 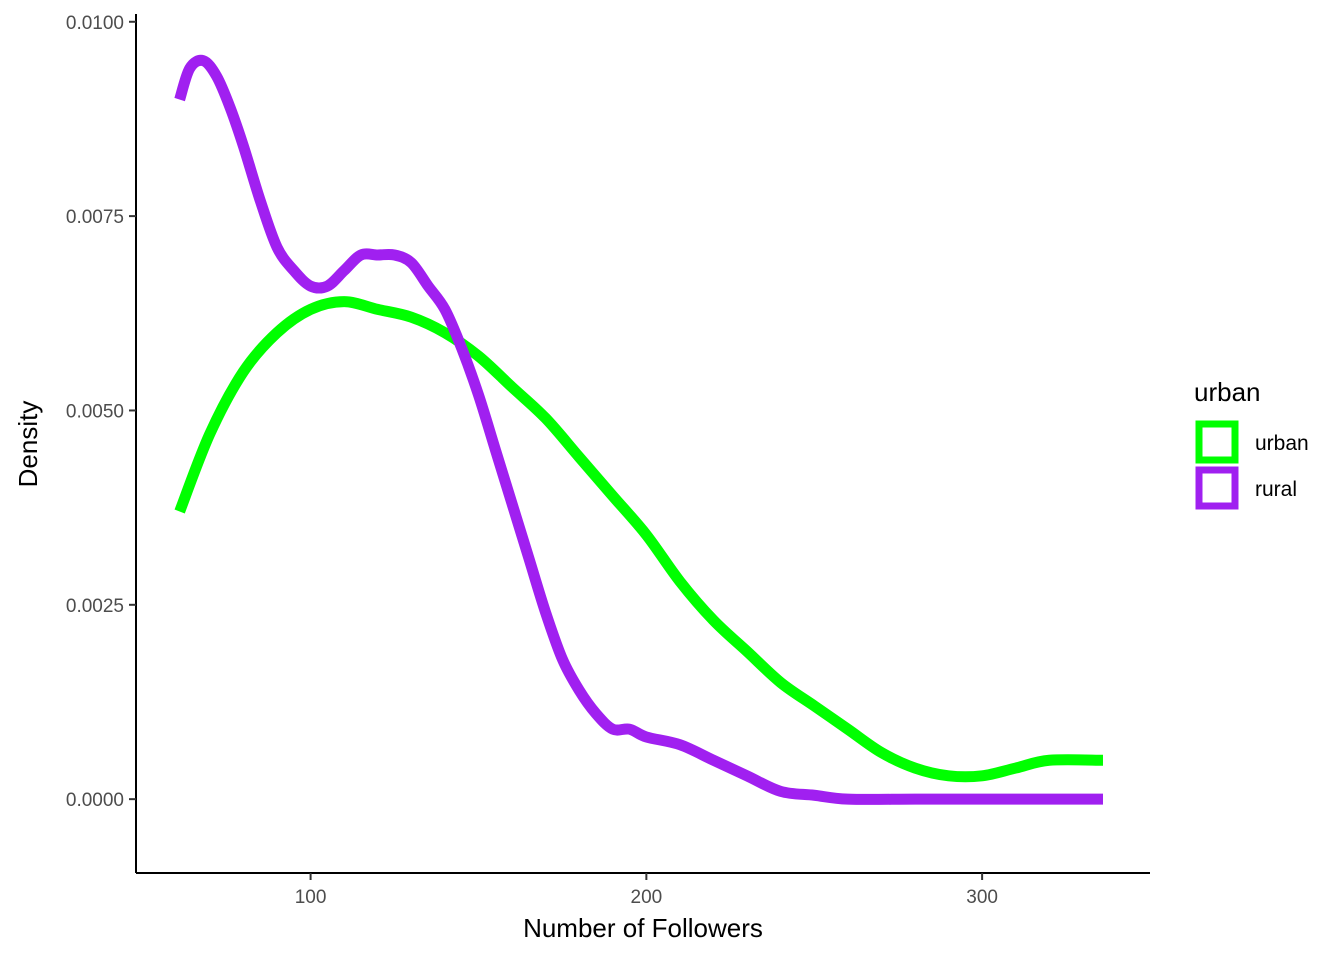 What do you see at coordinates (311, 897) in the screenshot?
I see `x-tick-label: 100` at bounding box center [311, 897].